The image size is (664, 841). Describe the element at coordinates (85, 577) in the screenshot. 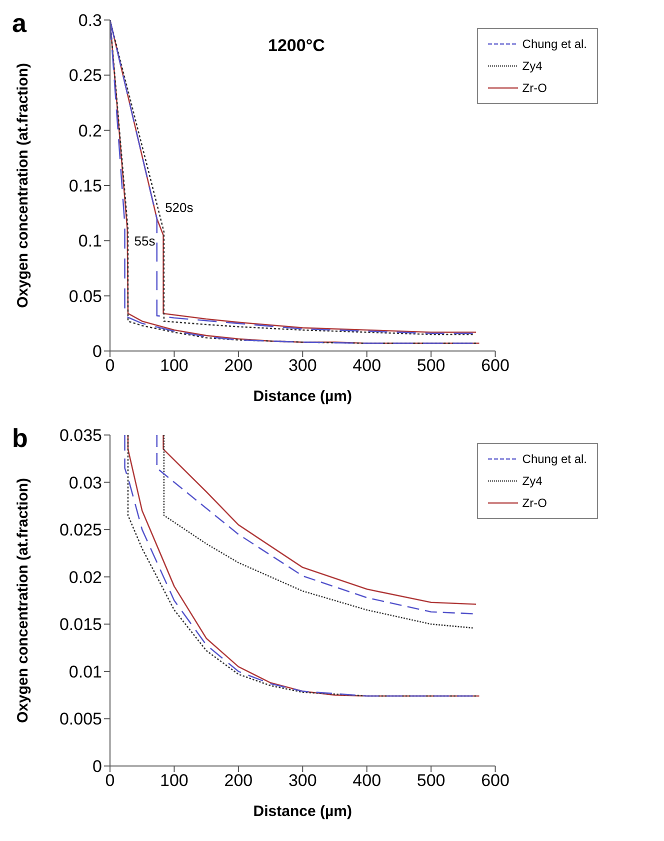

I see `y-tick-label: 0.02` at that location.